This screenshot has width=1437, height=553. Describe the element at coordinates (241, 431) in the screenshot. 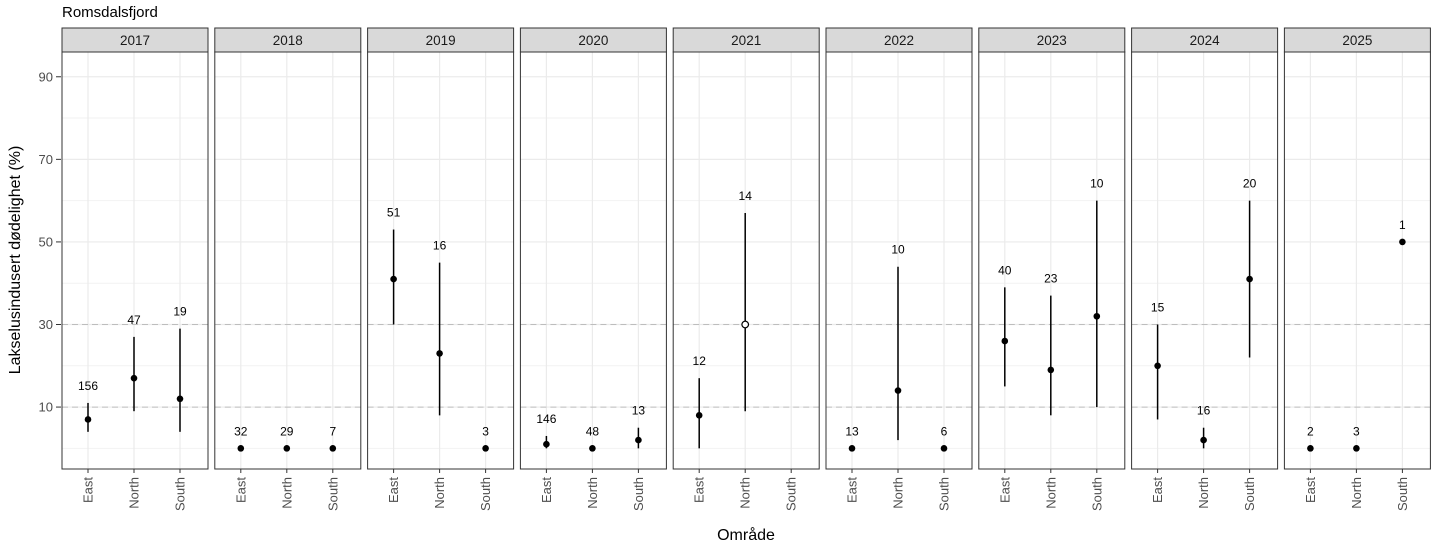

I see `sample-size-label: 32` at that location.